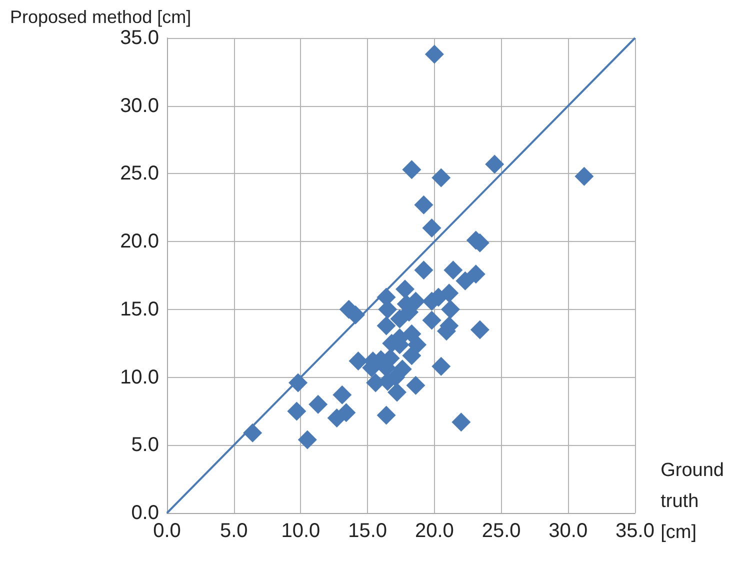  What do you see at coordinates (139, 38) in the screenshot?
I see `y-tick-label: 35.0` at bounding box center [139, 38].